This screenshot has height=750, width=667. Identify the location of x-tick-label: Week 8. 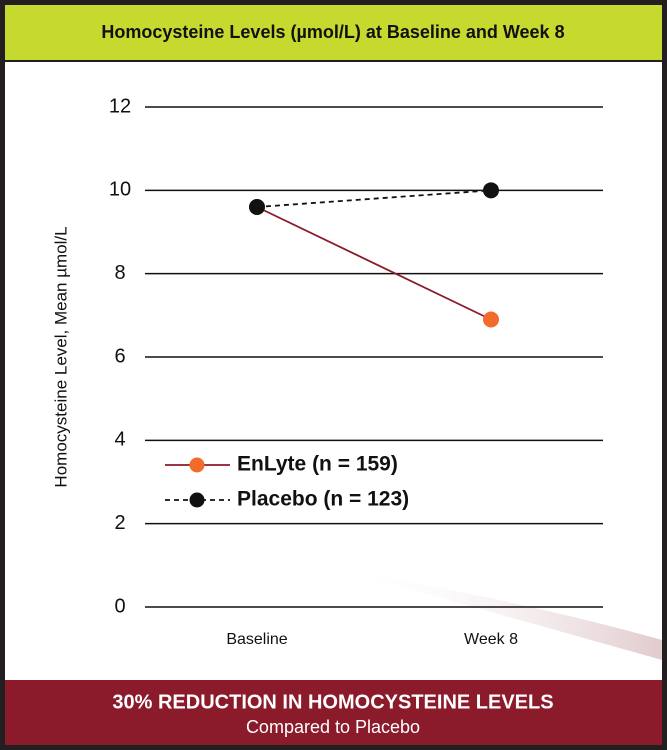
(491, 639).